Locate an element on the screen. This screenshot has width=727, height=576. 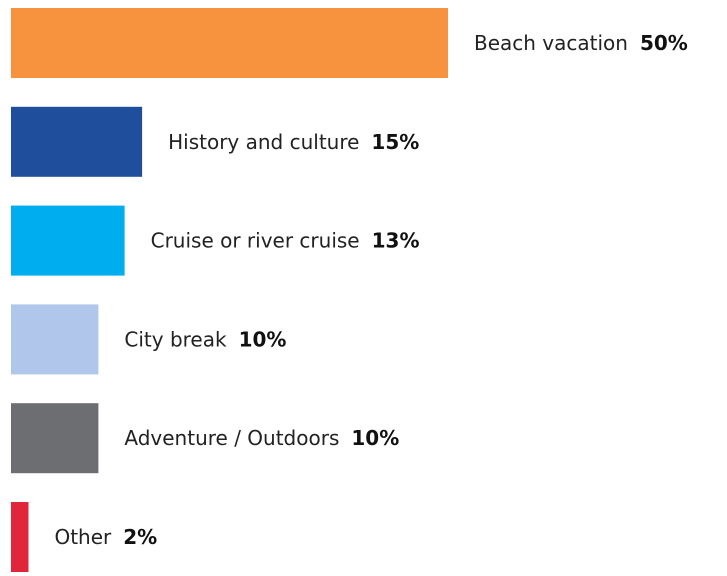
category-label: Other is located at coordinates (83, 537).